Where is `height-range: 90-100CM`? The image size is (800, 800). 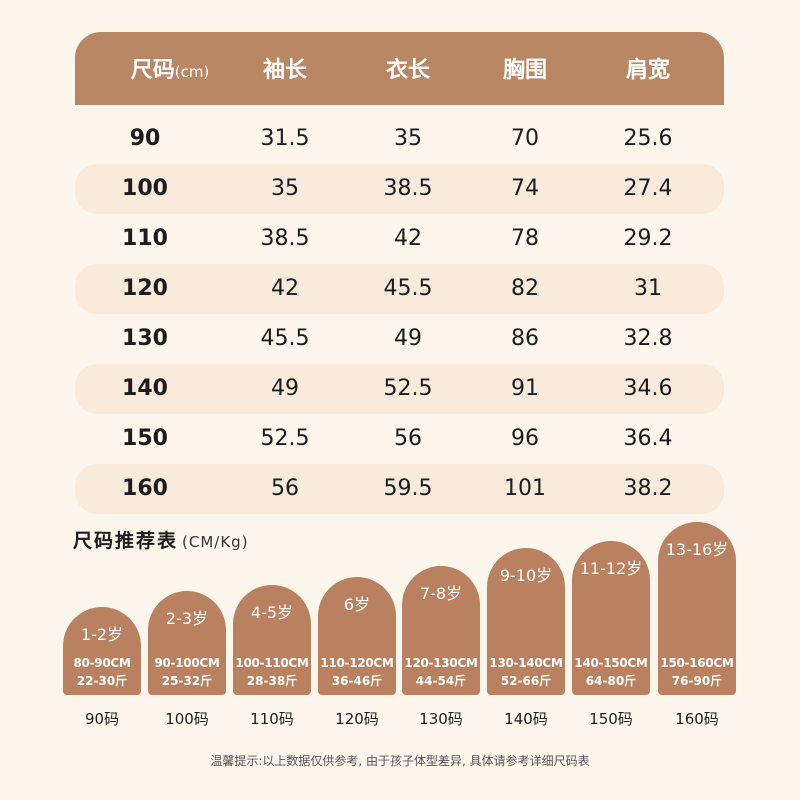 height-range: 90-100CM is located at coordinates (187, 663).